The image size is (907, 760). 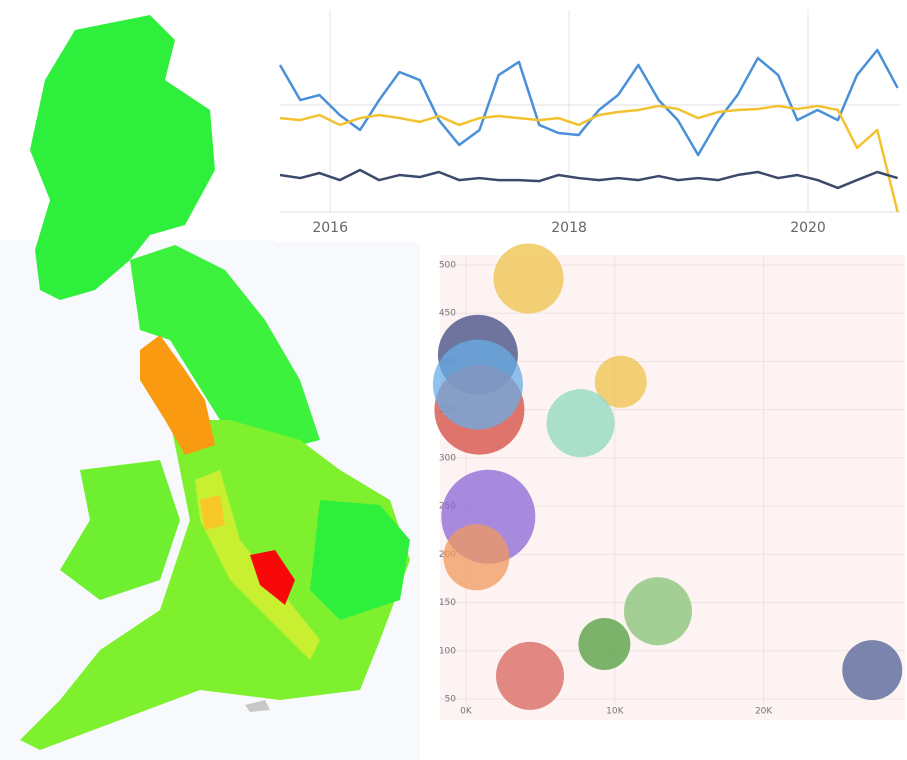 I want to click on region-scotland, so click(x=122, y=157).